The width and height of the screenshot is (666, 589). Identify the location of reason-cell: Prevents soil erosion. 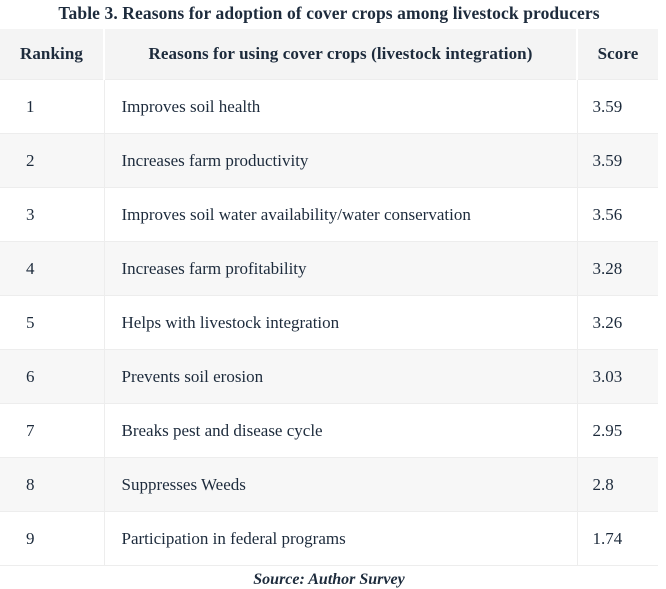
(341, 376).